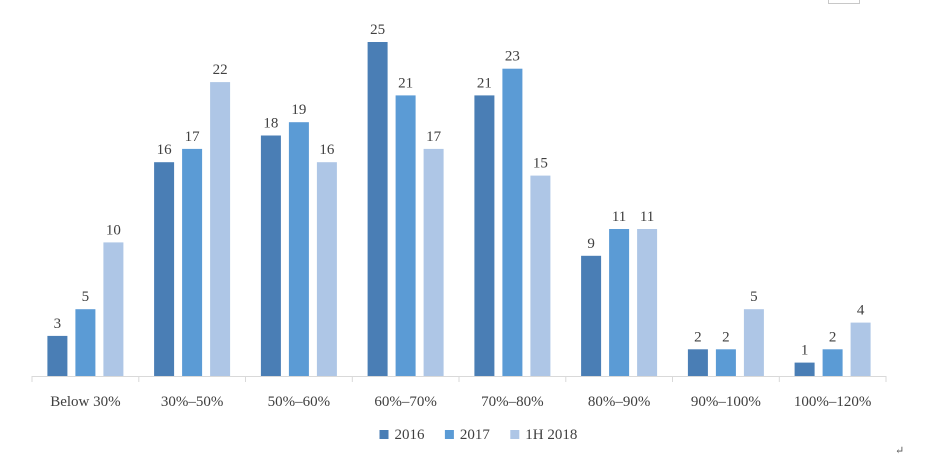 The image size is (942, 458). I want to click on data-label: 25, so click(377, 30).